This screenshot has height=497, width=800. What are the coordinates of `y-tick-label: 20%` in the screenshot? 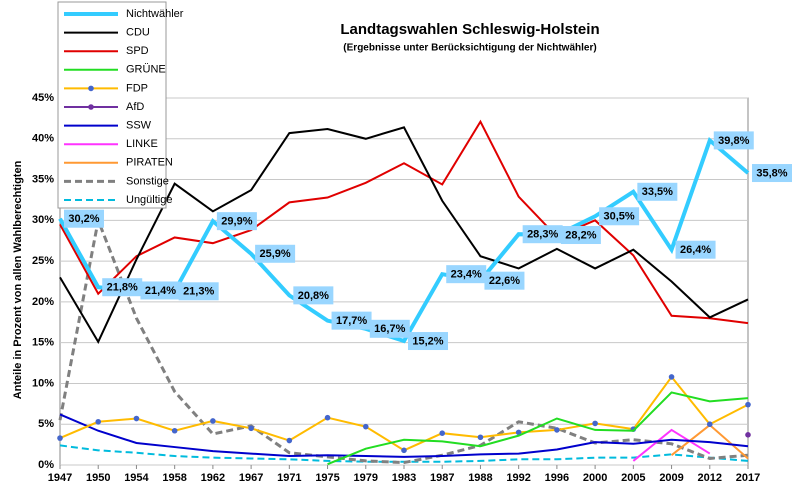 It's located at (43, 302).